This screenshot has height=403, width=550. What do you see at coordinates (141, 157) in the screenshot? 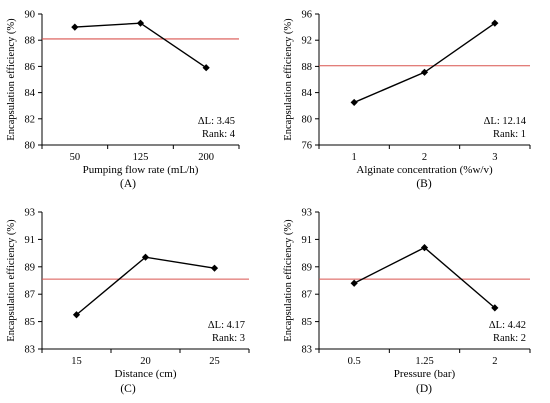
I see `x-tick-label: 125` at bounding box center [141, 157].